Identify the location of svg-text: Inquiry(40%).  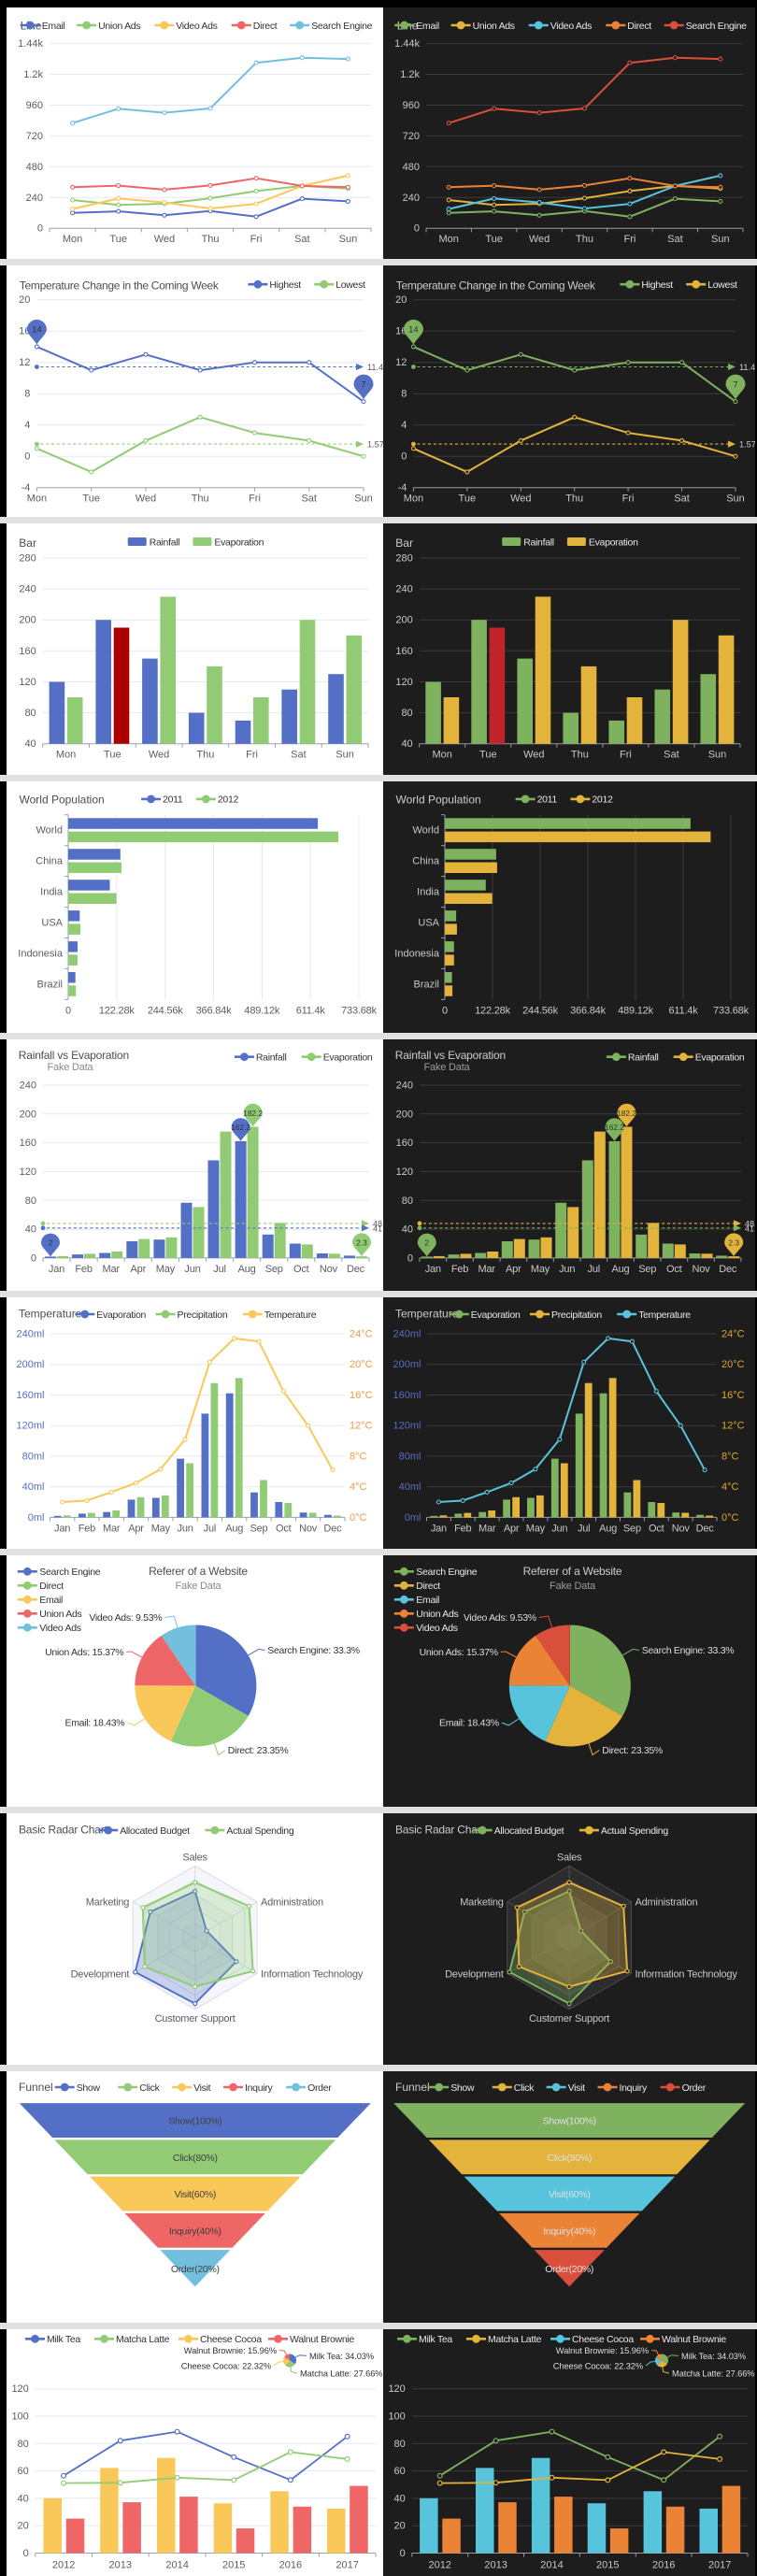
(195, 2231).